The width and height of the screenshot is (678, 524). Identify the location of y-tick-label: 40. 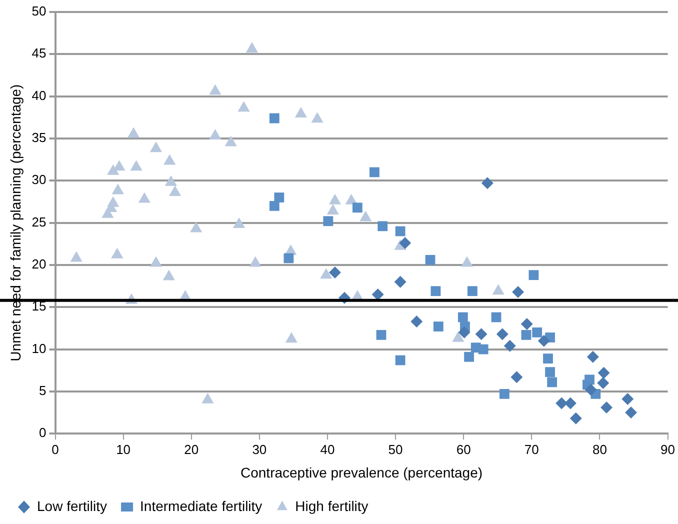
(39, 95).